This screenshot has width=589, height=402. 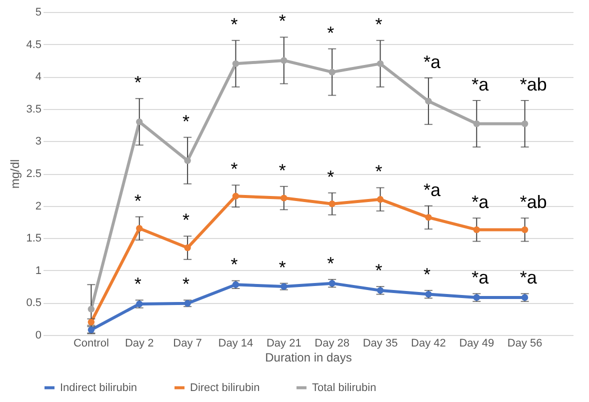 I want to click on y-tick-label: 4, so click(x=38, y=77).